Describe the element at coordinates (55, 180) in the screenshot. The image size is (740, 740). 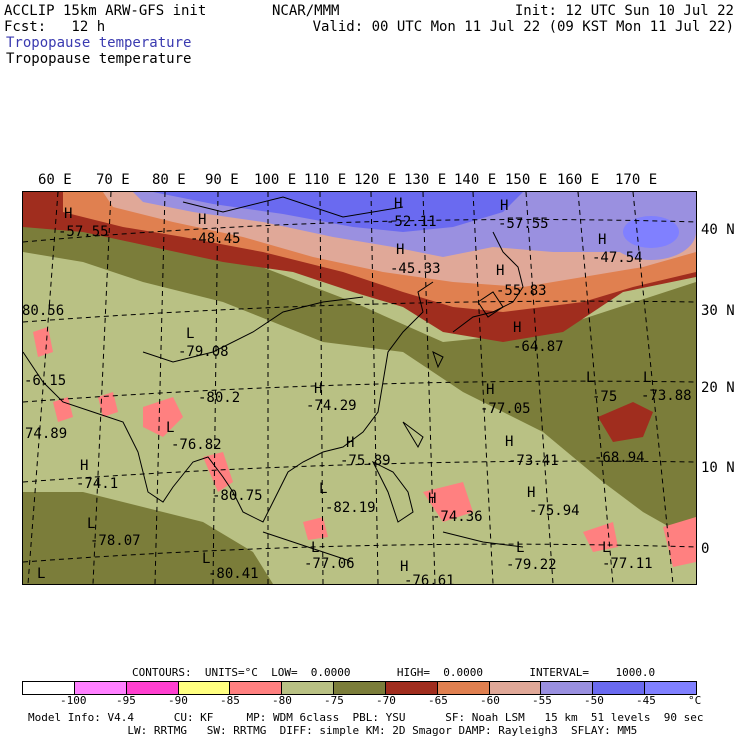
I see `lon-label: 60 E` at that location.